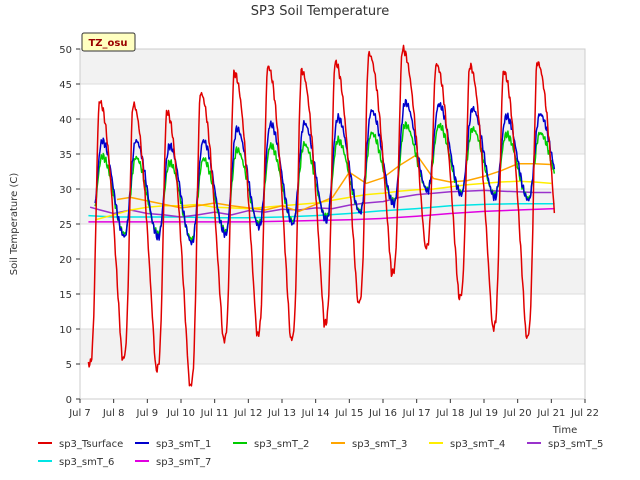  I want to click on y-tick-label: 0, so click(69, 400).